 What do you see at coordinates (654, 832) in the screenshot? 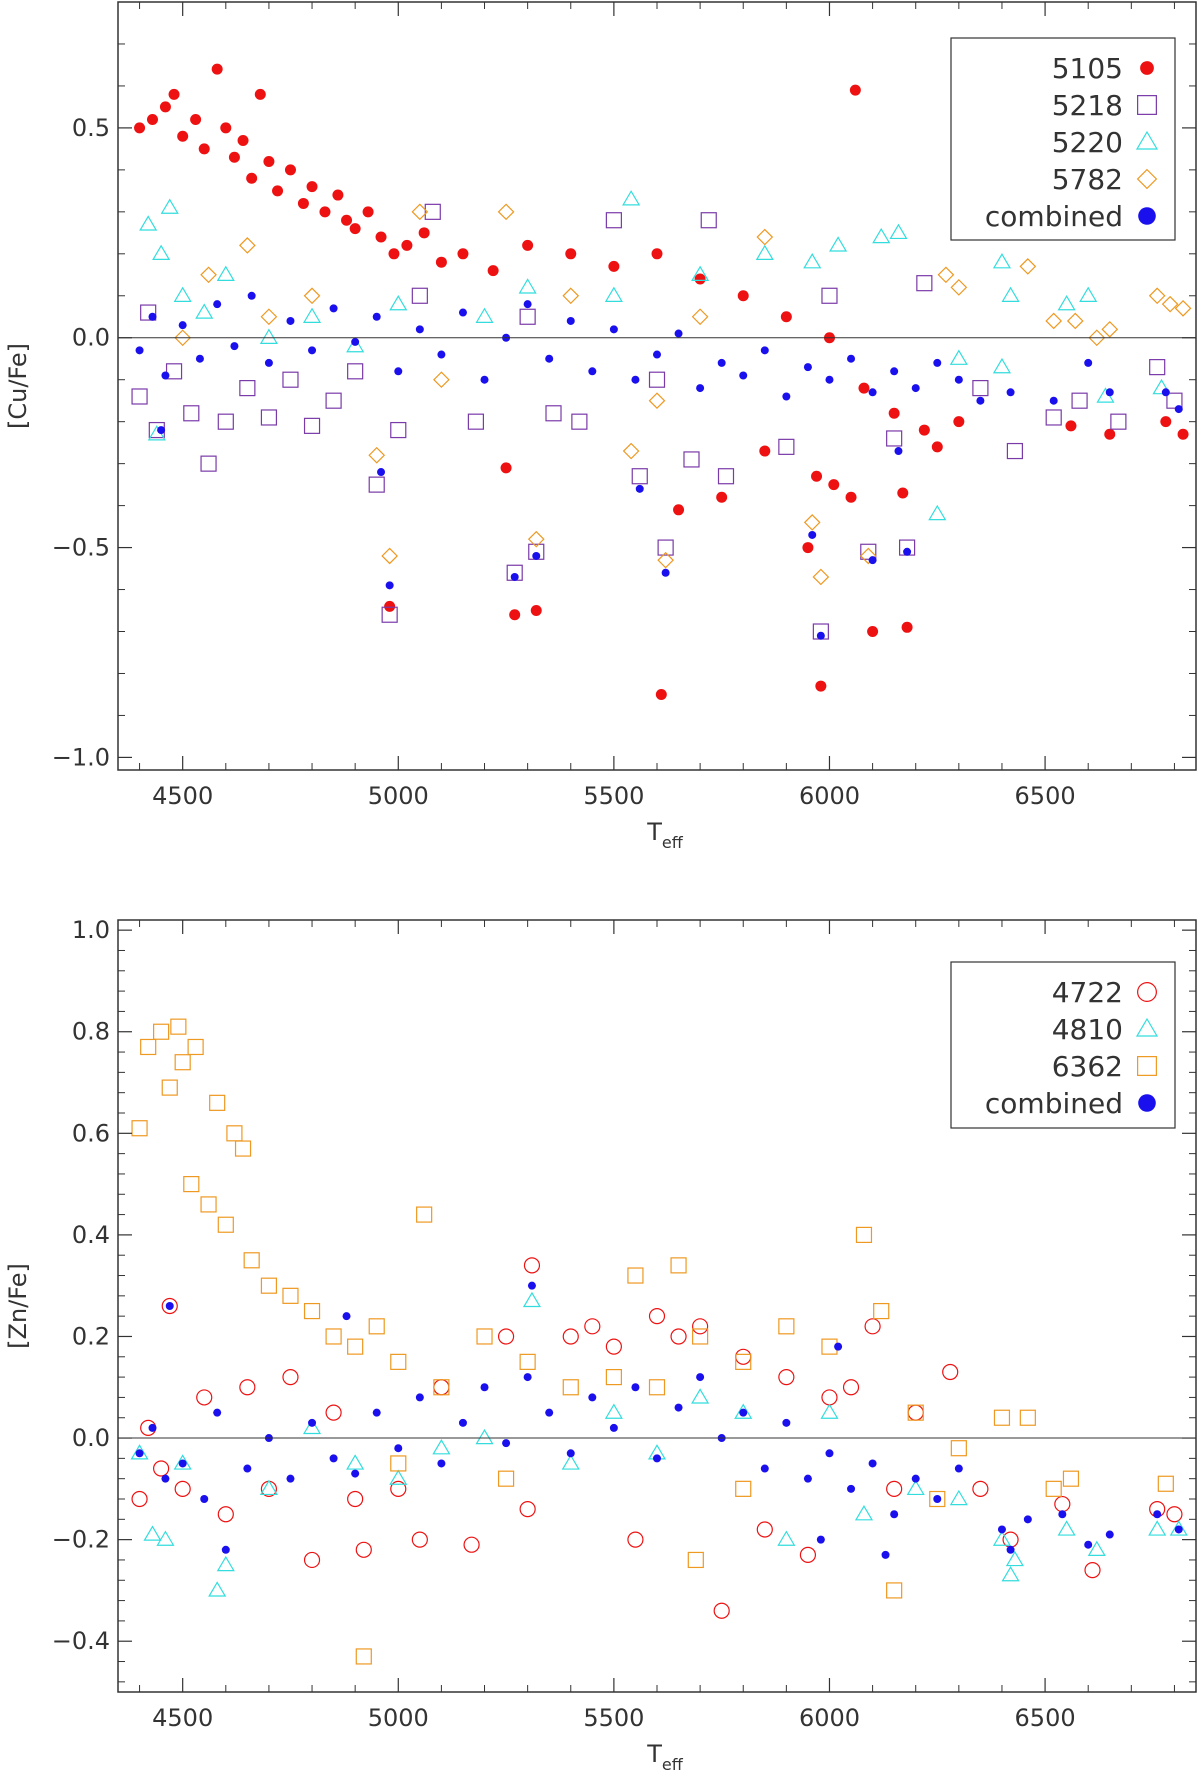
I see `cu-fe-x-axis-label-main: T` at bounding box center [654, 832].